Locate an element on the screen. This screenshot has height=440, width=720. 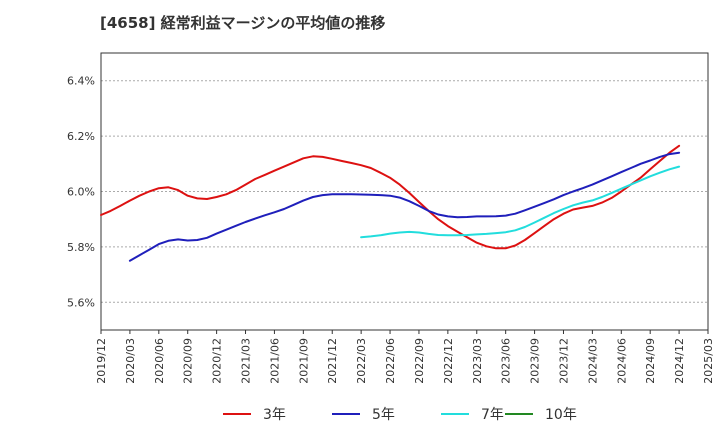
y-tick-label: 6.2% is located at coordinates (81, 136).